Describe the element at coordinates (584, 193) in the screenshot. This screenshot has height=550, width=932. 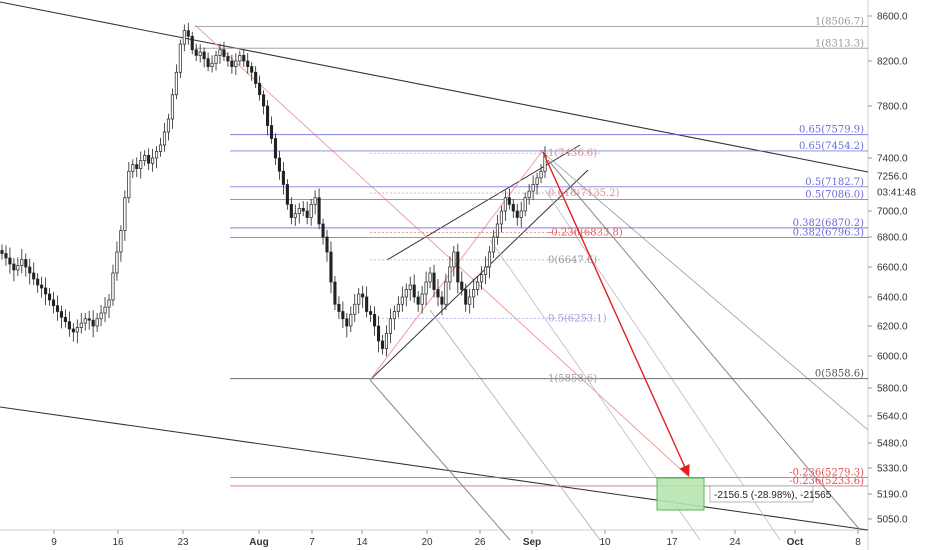
I see `inner-fib-label: 0.618(7135.2)` at that location.